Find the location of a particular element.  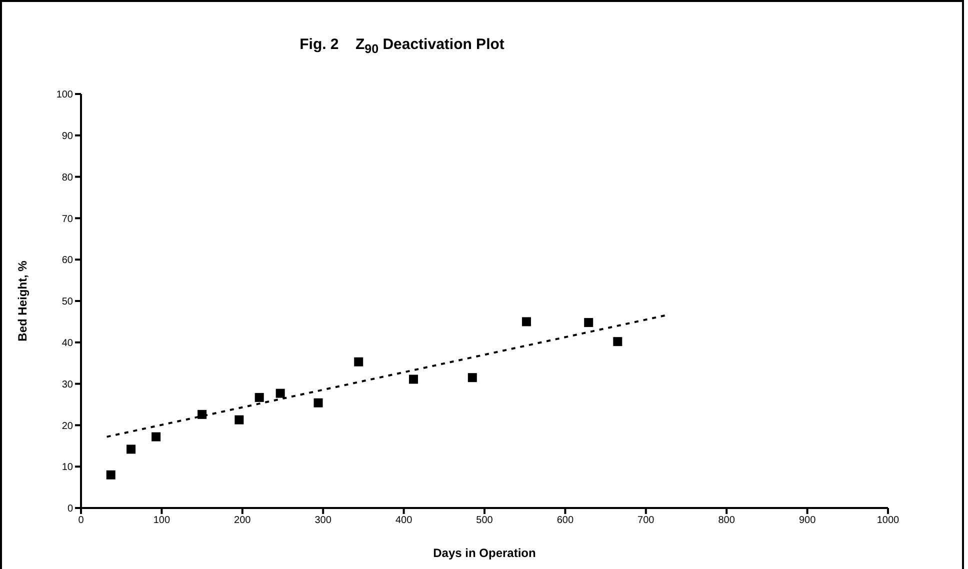

y-tick-label: 30 is located at coordinates (68, 384).